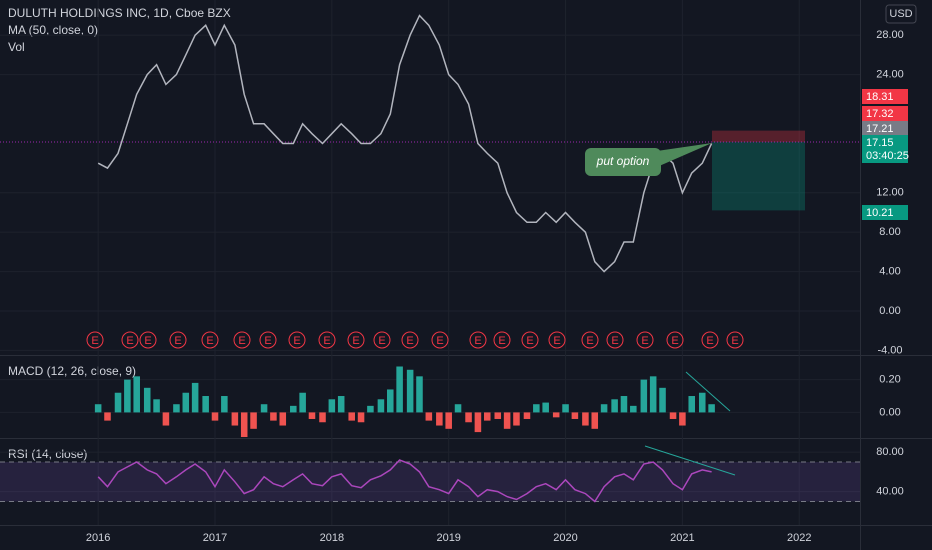 This screenshot has height=550, width=932. What do you see at coordinates (880, 97) in the screenshot?
I see `price-tag-label: 18.31` at bounding box center [880, 97].